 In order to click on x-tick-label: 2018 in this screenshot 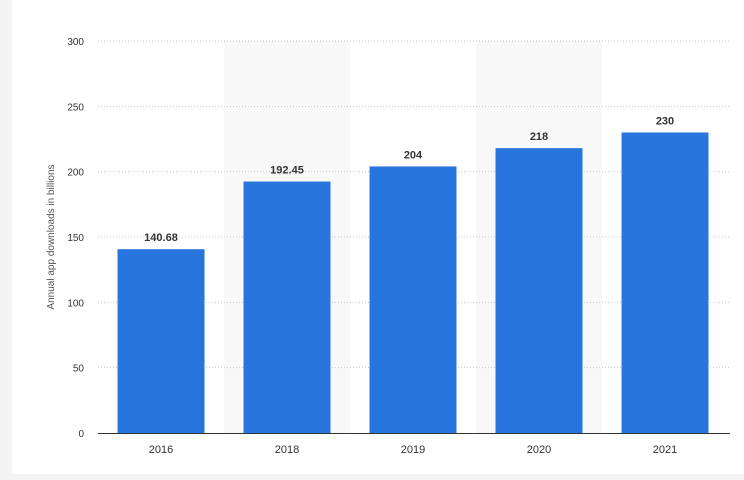, I will do `click(287, 450)`.